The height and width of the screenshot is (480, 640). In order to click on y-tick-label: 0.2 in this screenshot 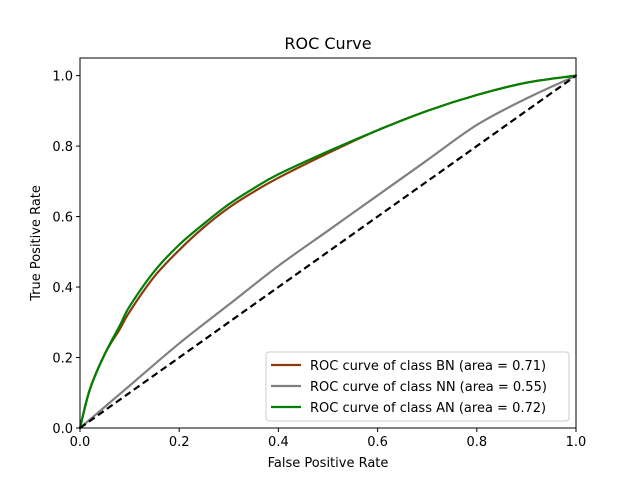, I will do `click(62, 359)`.